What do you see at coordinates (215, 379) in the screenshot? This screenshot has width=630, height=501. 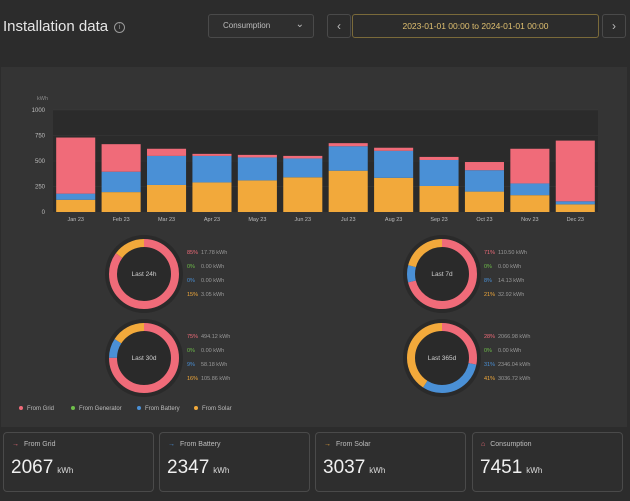 I see `donut-kwh: 105.86 kWh` at bounding box center [215, 379].